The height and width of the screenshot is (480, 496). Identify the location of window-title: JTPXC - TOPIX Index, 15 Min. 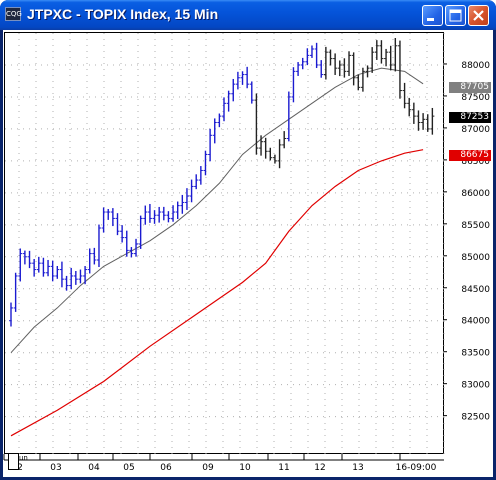
(123, 14).